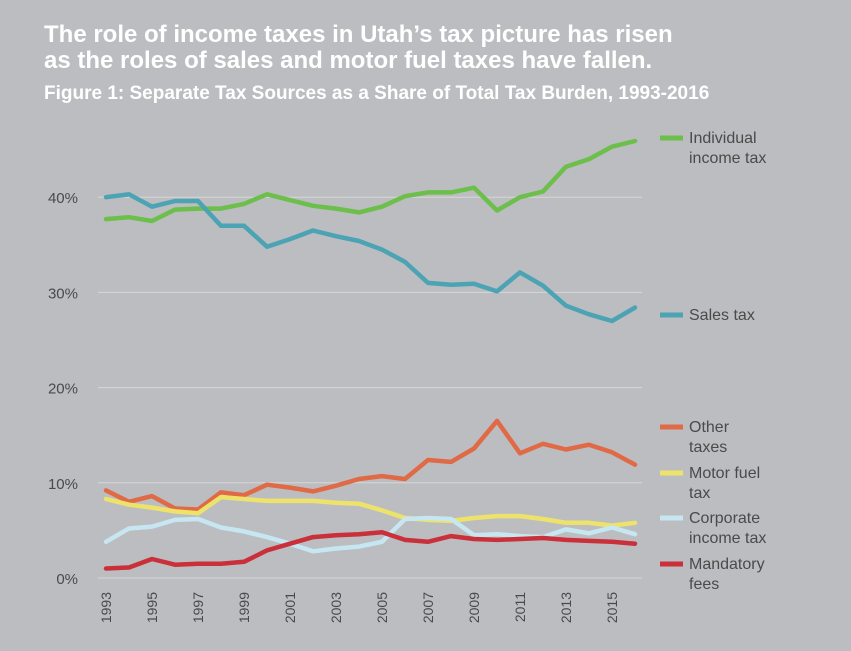 The width and height of the screenshot is (851, 651). I want to click on y-tick-label: 20%, so click(63, 389).